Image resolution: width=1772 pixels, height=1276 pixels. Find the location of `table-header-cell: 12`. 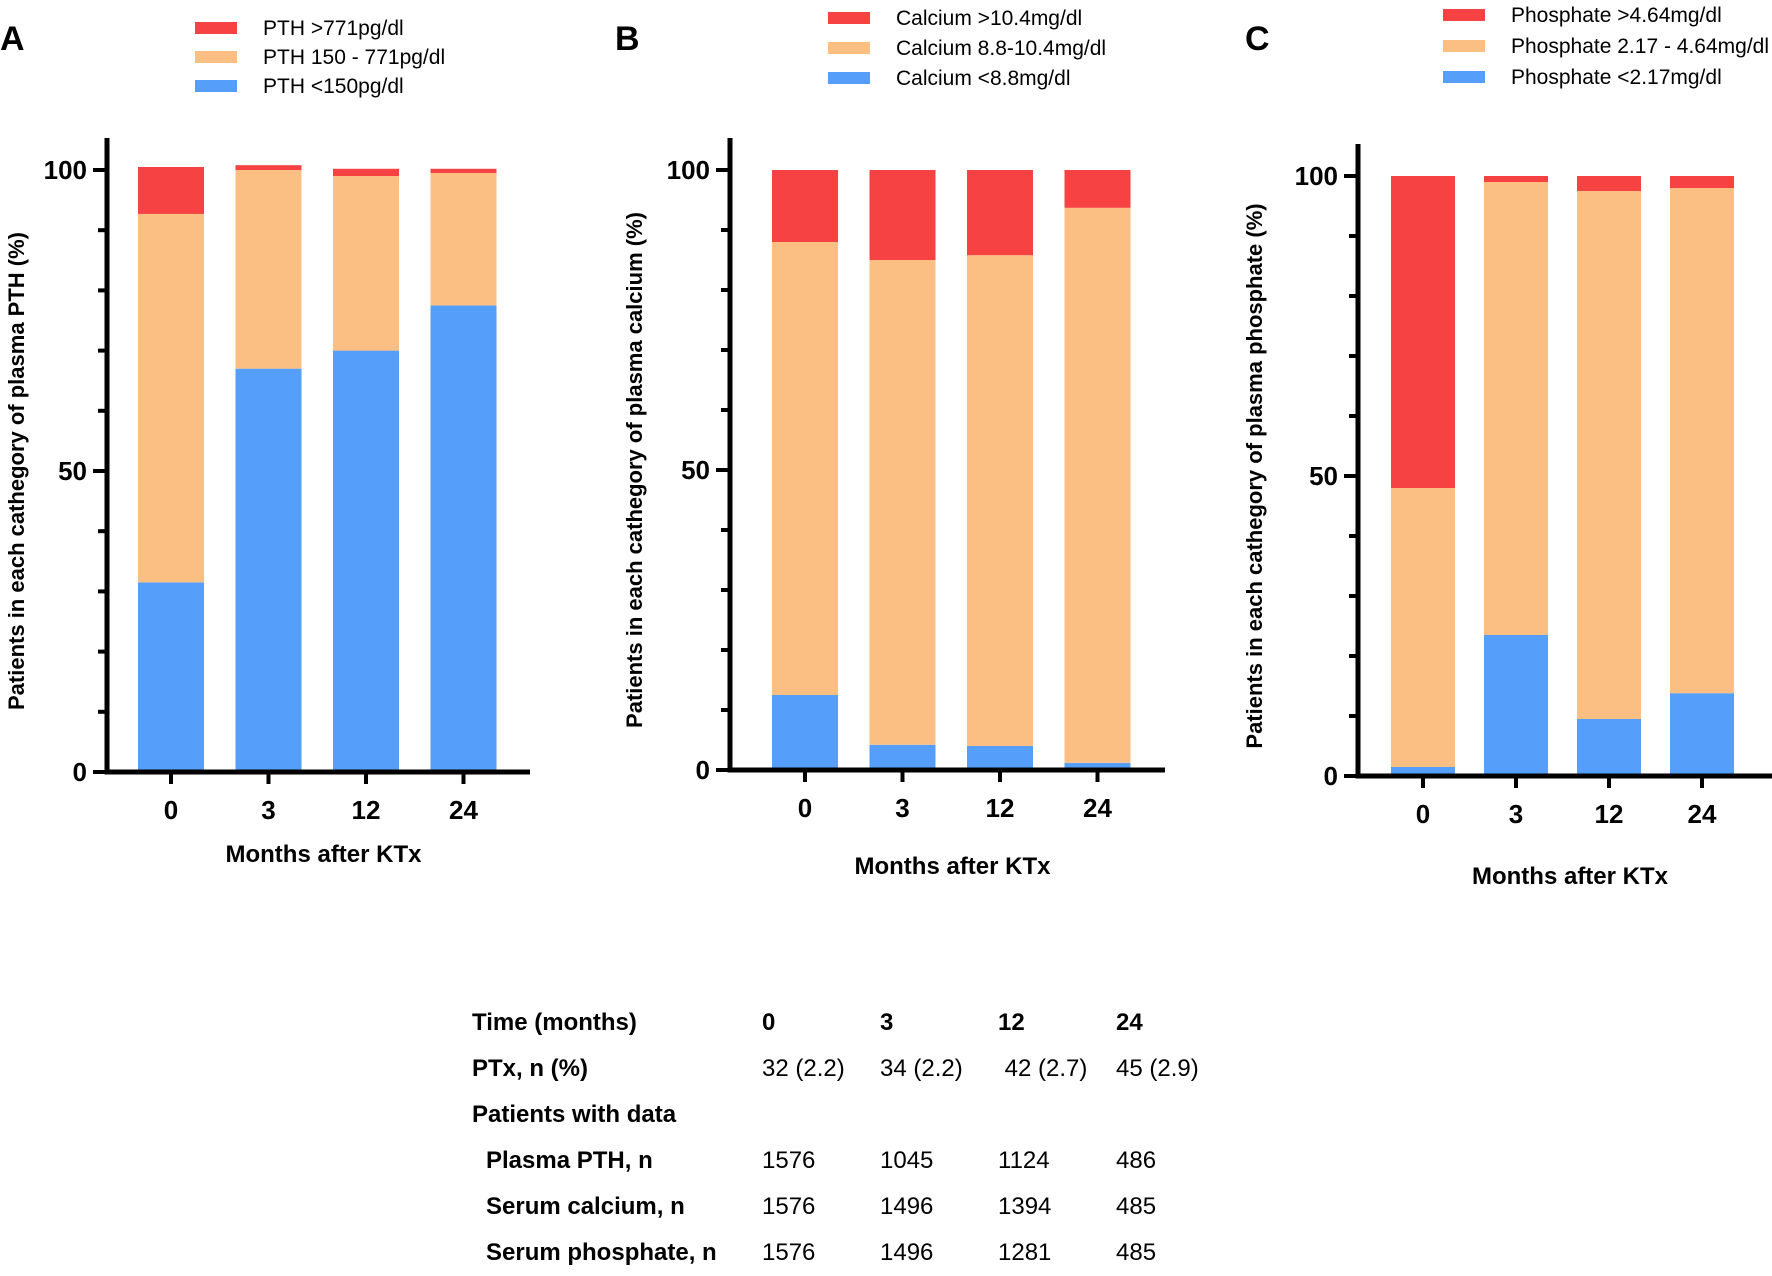

table-header-cell: 12 is located at coordinates (1011, 1022).